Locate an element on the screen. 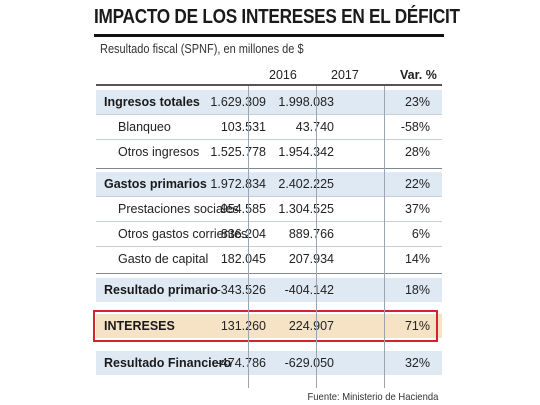 The width and height of the screenshot is (540, 405). row-label: Otros gastos corrientes is located at coordinates (183, 234).